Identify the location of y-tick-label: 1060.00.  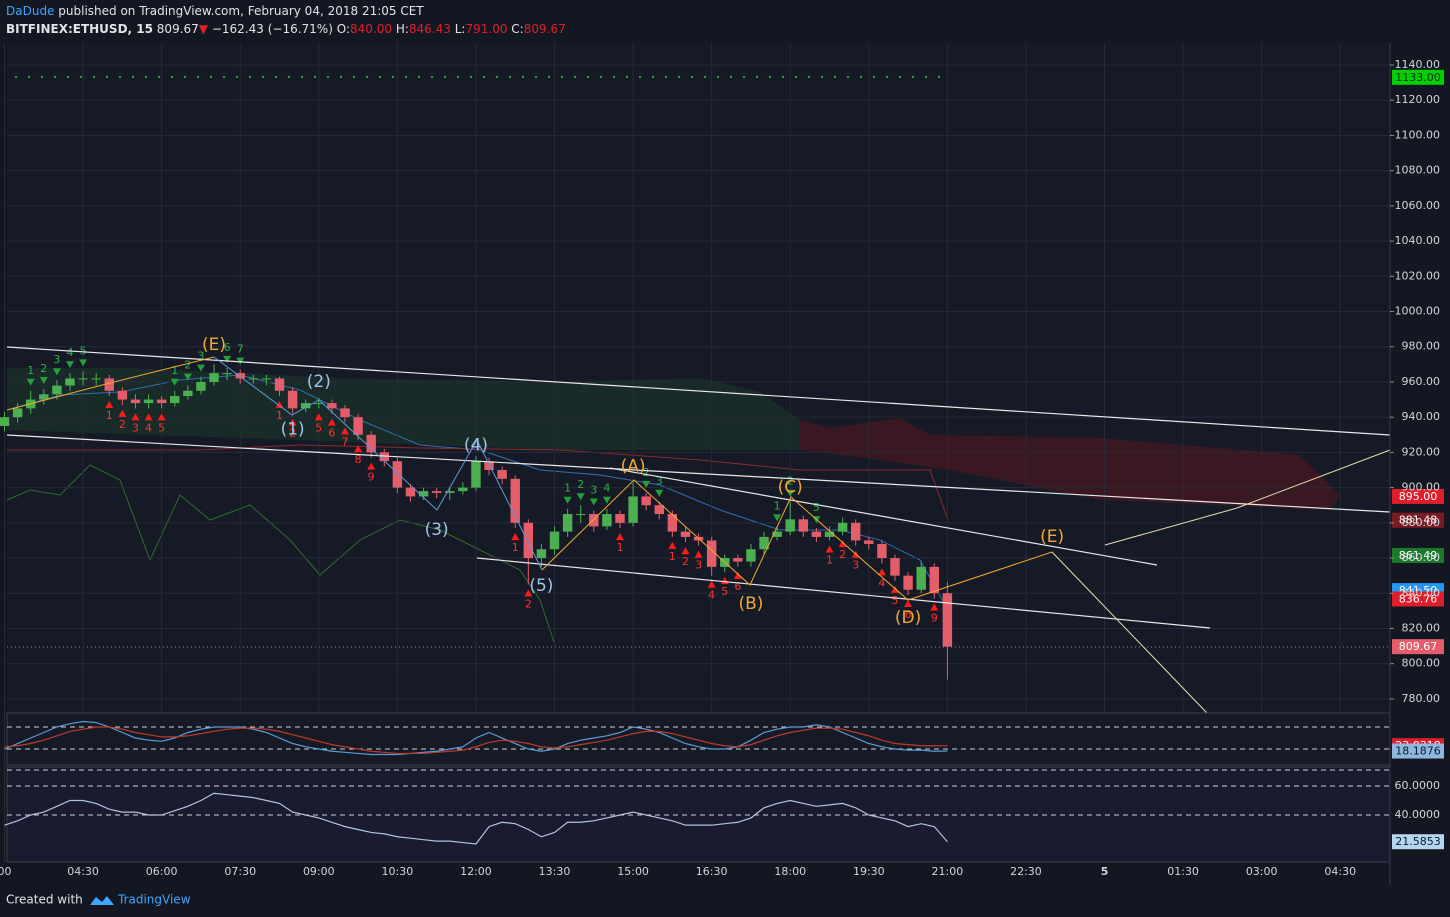
(1418, 205).